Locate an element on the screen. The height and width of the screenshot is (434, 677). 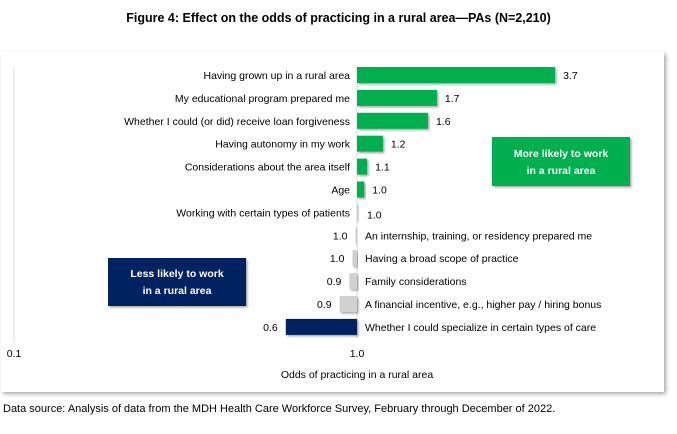
less-likely-callout-text: Less likely to work is located at coordinates (177, 274).